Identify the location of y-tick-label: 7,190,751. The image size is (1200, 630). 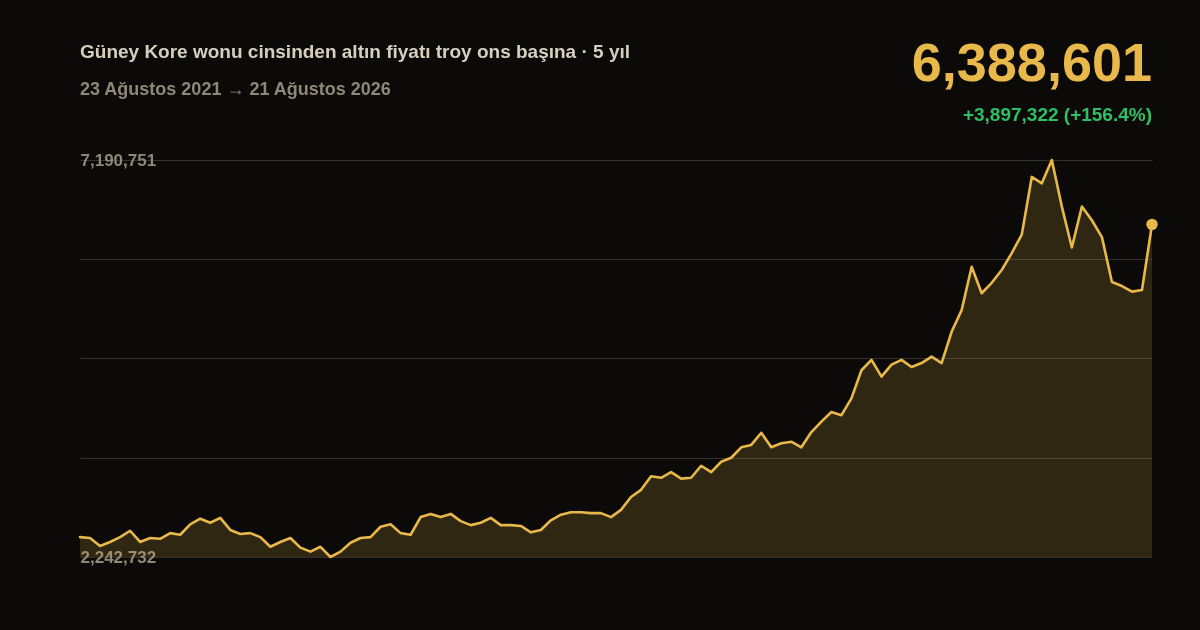
(118, 160).